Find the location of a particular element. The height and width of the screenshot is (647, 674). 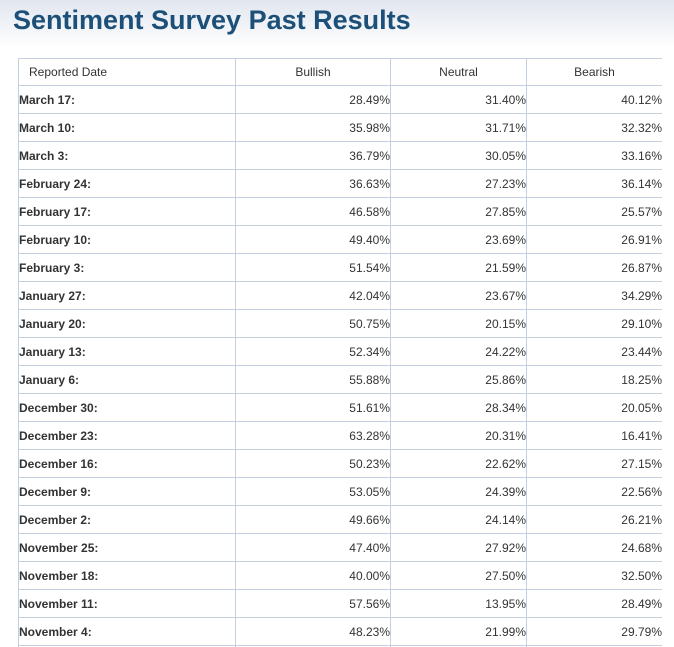

bullish-cell: 36.63% is located at coordinates (313, 183).